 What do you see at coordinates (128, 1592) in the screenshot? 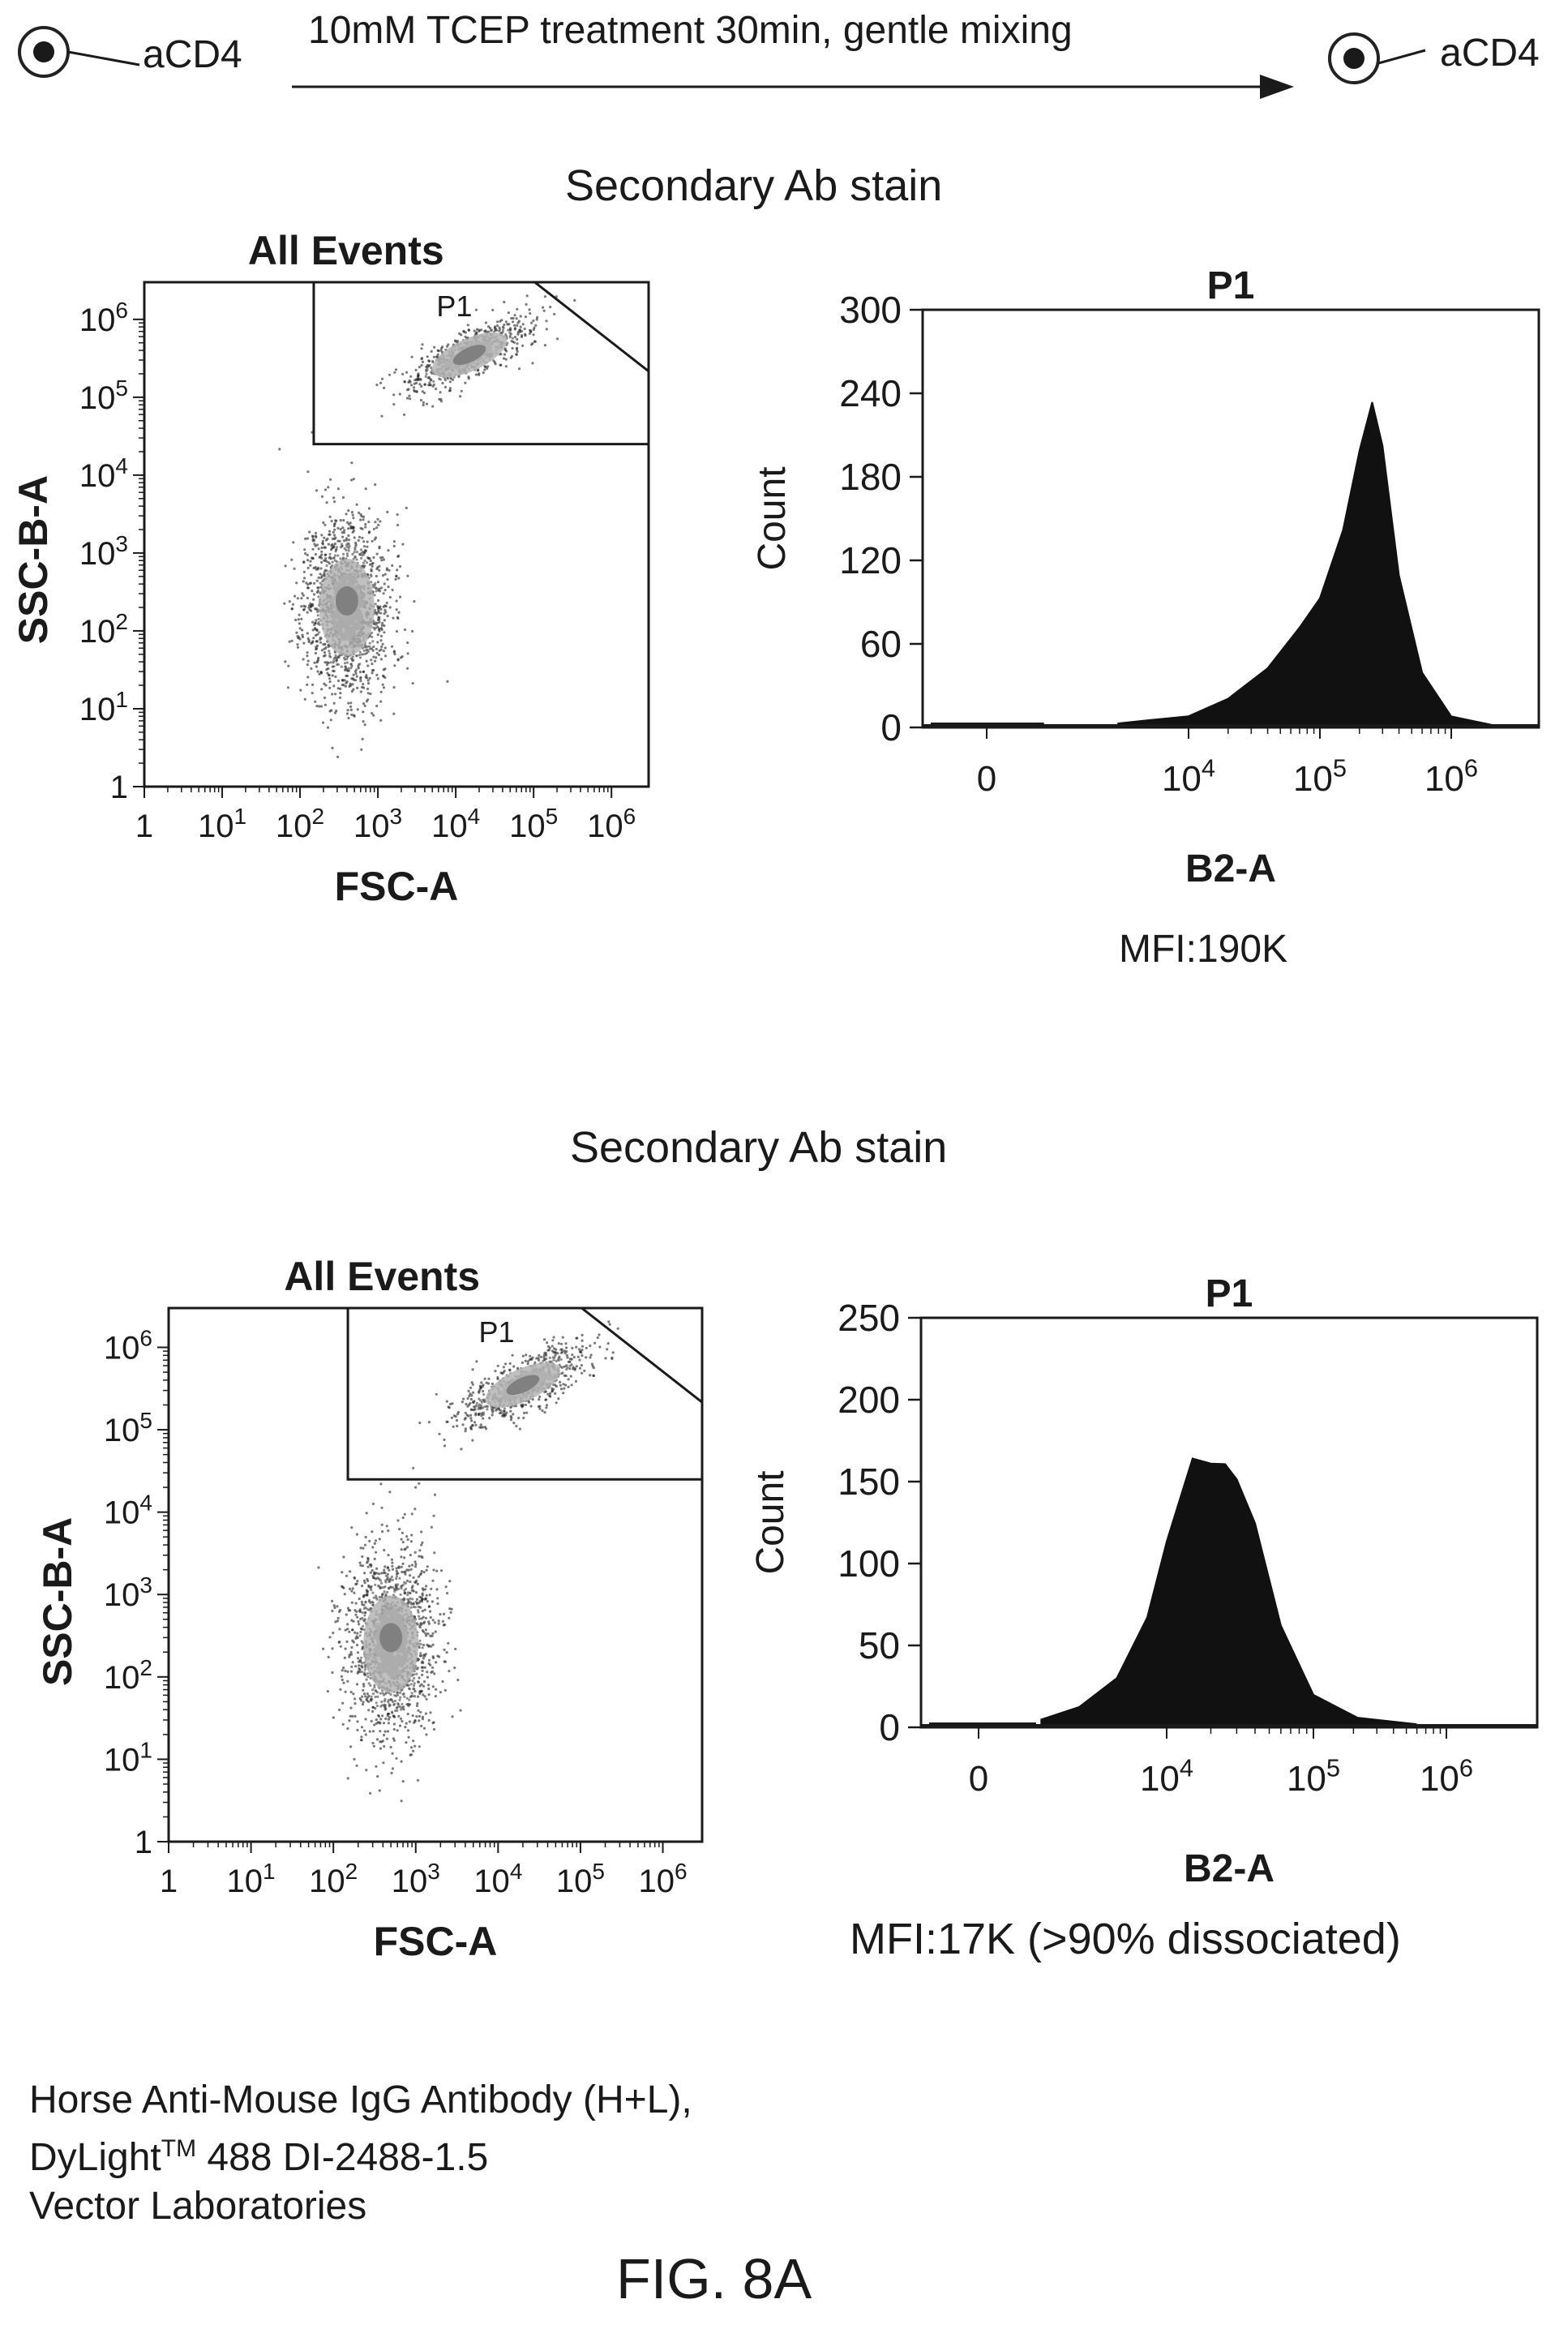
I see `y-tick-label: 103` at bounding box center [128, 1592].